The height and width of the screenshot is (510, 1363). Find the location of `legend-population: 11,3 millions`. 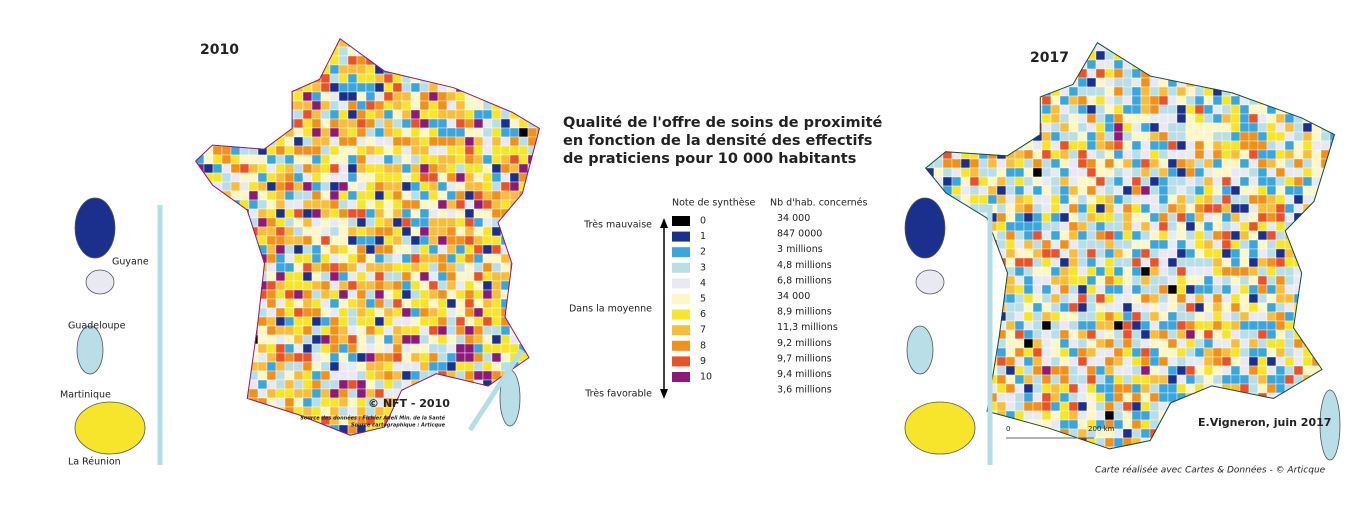

legend-population: 11,3 millions is located at coordinates (807, 327).